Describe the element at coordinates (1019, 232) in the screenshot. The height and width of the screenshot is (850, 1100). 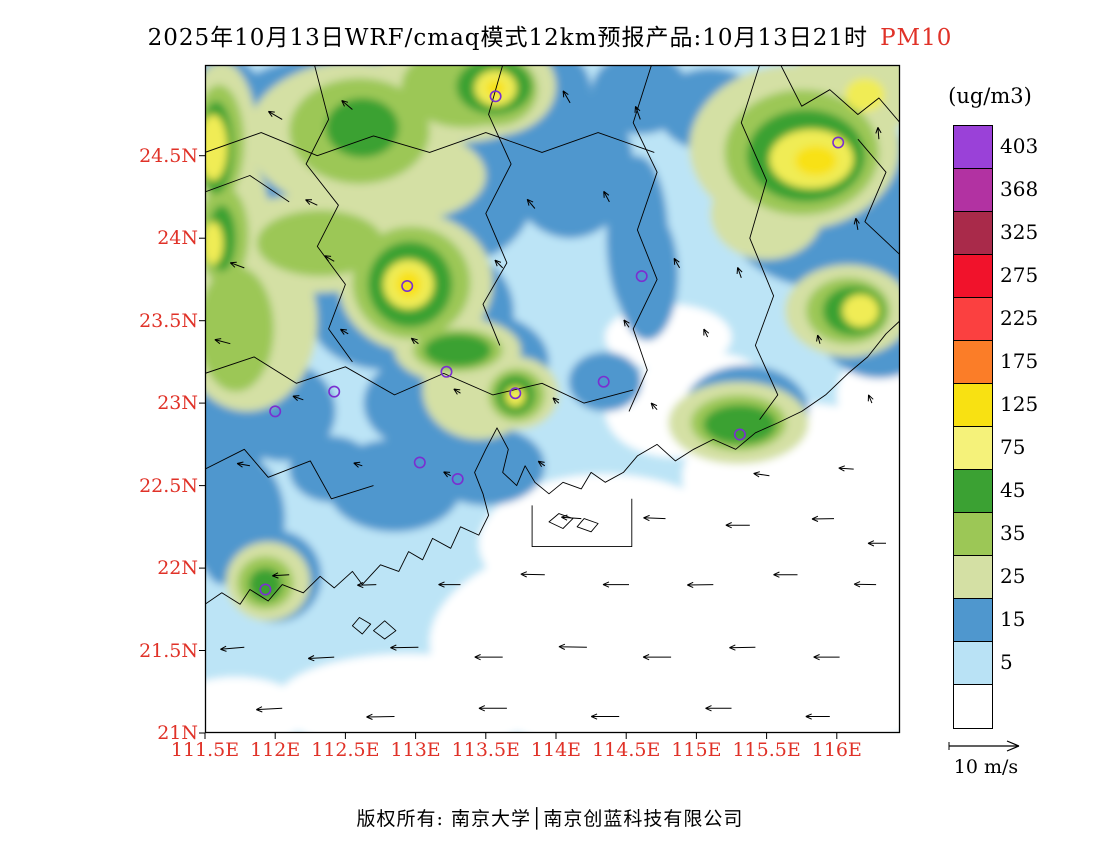
I see `legend-tick-label: 325` at that location.